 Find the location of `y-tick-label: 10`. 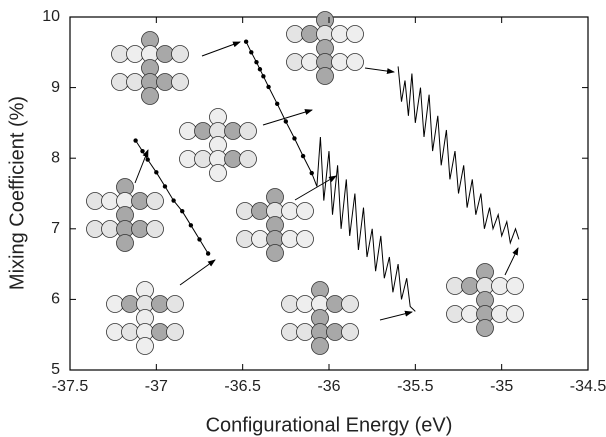

y-tick-label: 10 is located at coordinates (51, 16).